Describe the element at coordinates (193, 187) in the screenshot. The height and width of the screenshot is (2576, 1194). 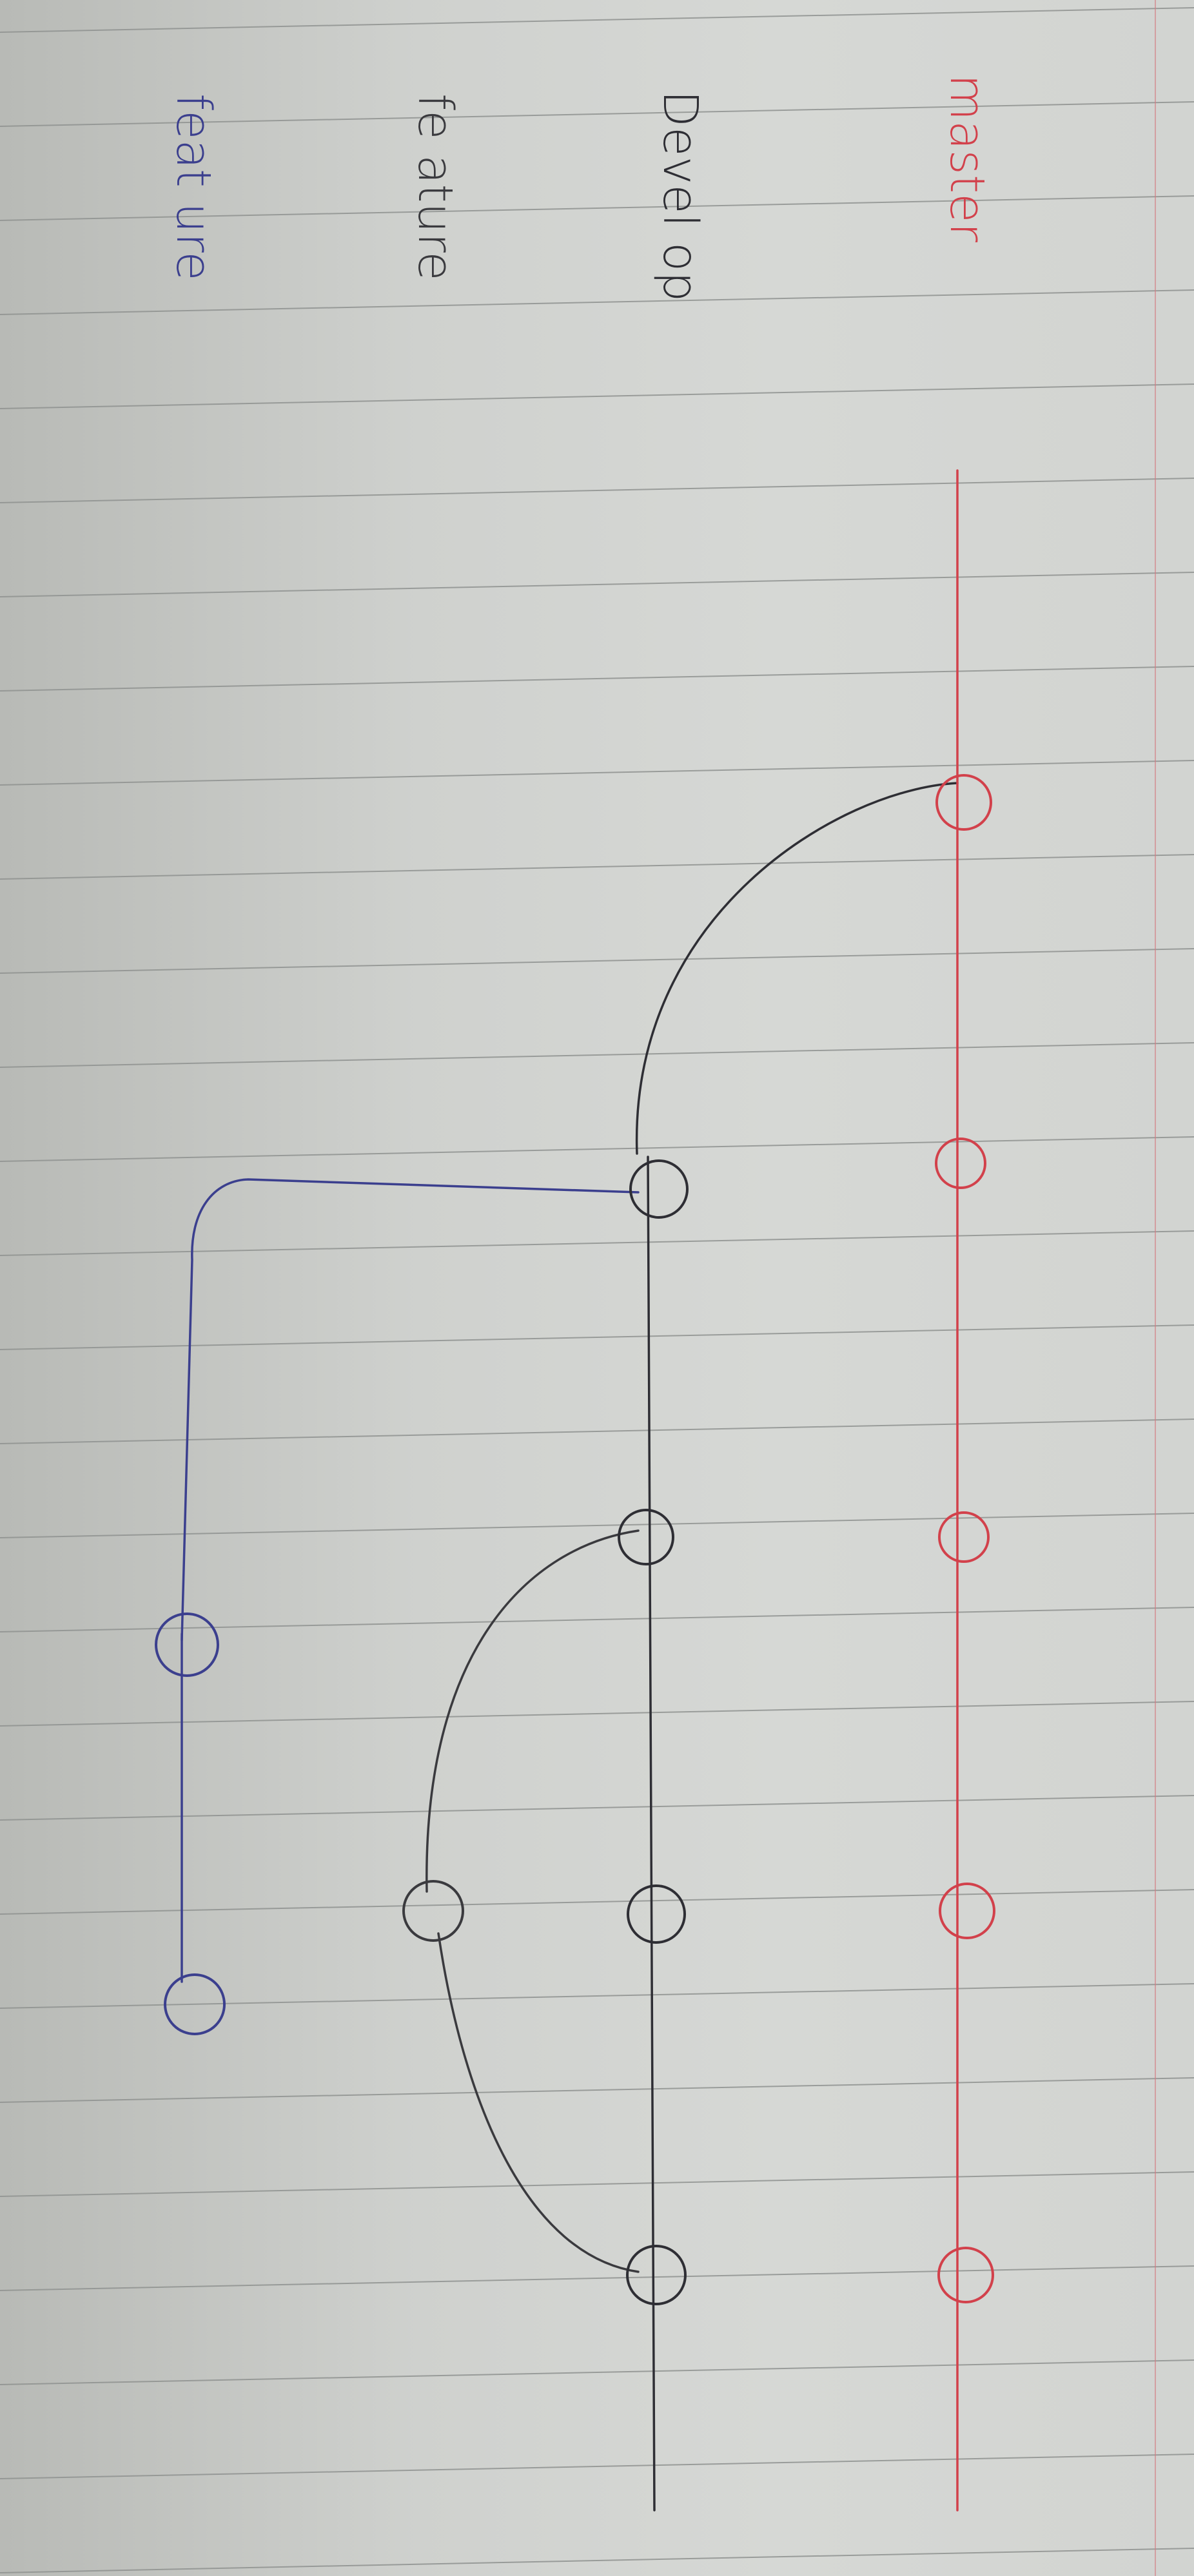
I see `branch-label-feature-b: feat ure` at that location.